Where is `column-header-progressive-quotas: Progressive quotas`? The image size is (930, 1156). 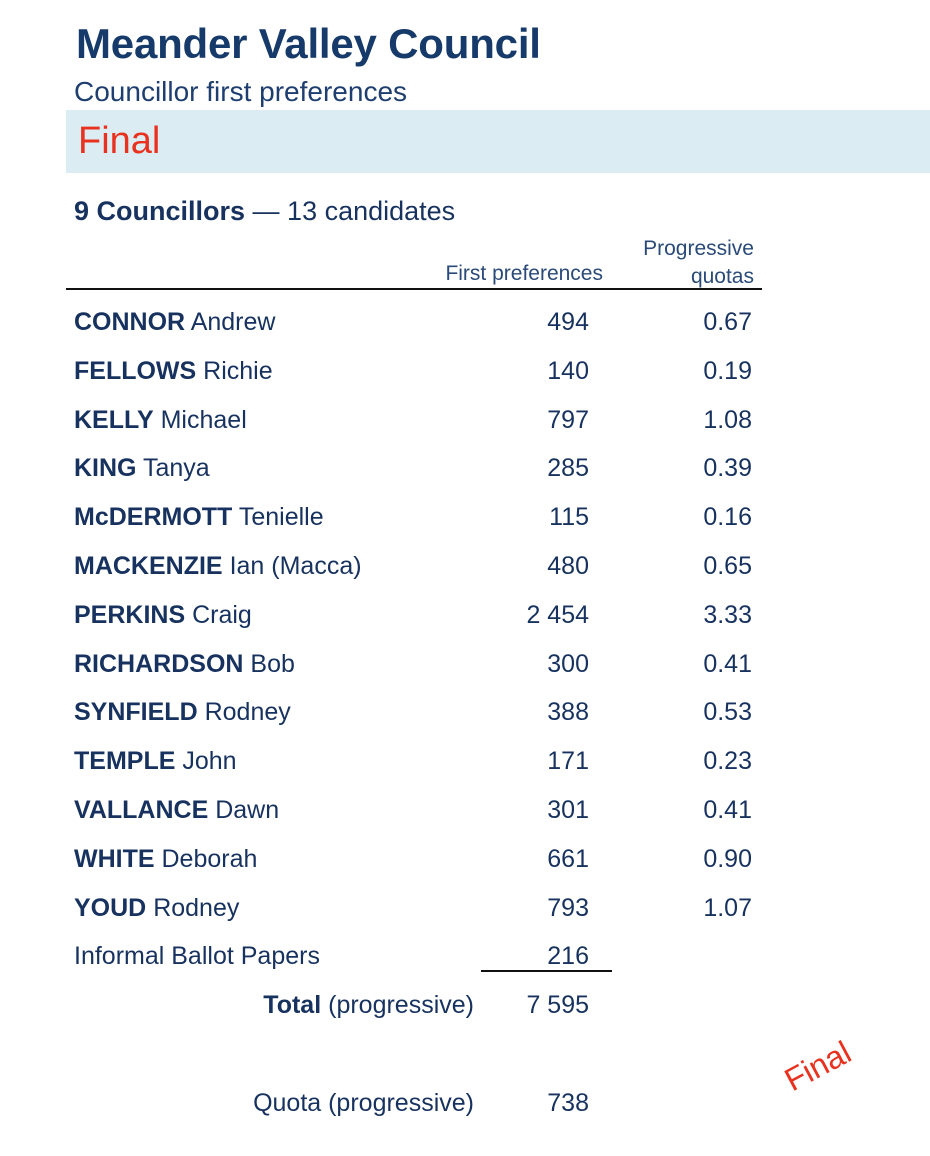
column-header-progressive-quotas: Progressive quotas is located at coordinates (674, 263).